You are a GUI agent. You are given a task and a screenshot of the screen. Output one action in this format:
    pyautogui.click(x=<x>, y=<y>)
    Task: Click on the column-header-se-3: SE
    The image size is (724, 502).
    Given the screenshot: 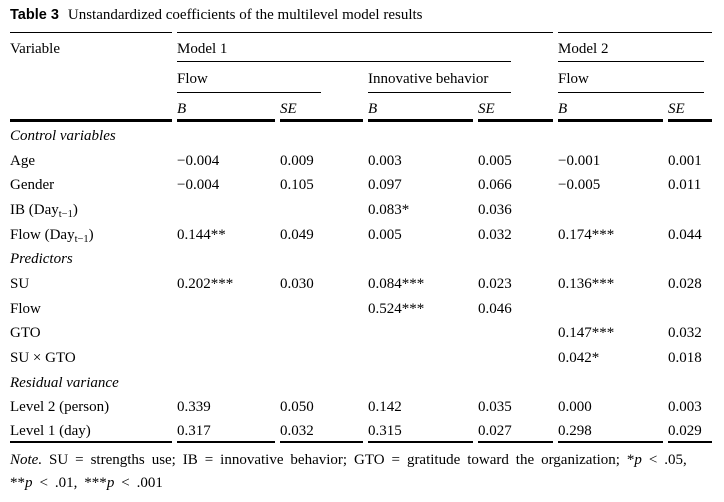 What is the action you would take?
    pyautogui.click(x=690, y=107)
    